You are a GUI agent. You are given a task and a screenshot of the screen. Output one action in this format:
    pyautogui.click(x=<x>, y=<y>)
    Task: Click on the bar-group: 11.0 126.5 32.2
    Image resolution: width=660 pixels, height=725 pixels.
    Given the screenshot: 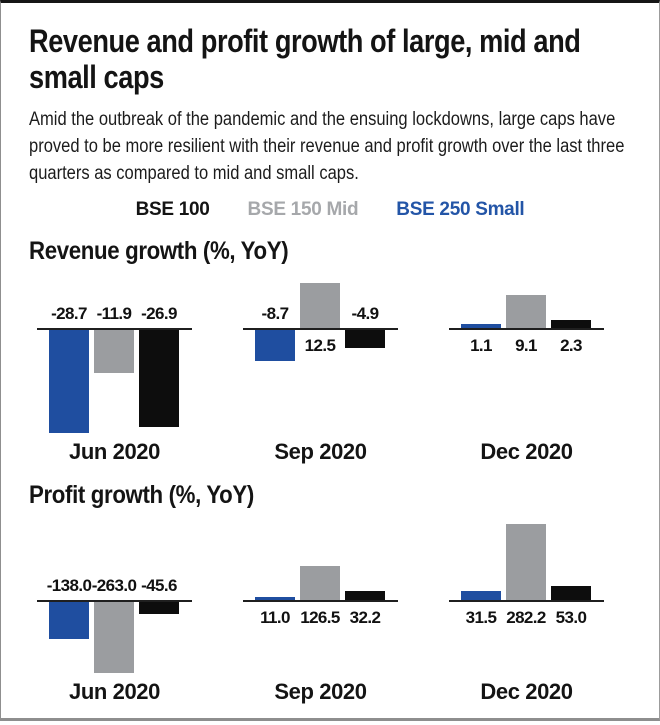 What is the action you would take?
    pyautogui.click(x=320, y=598)
    